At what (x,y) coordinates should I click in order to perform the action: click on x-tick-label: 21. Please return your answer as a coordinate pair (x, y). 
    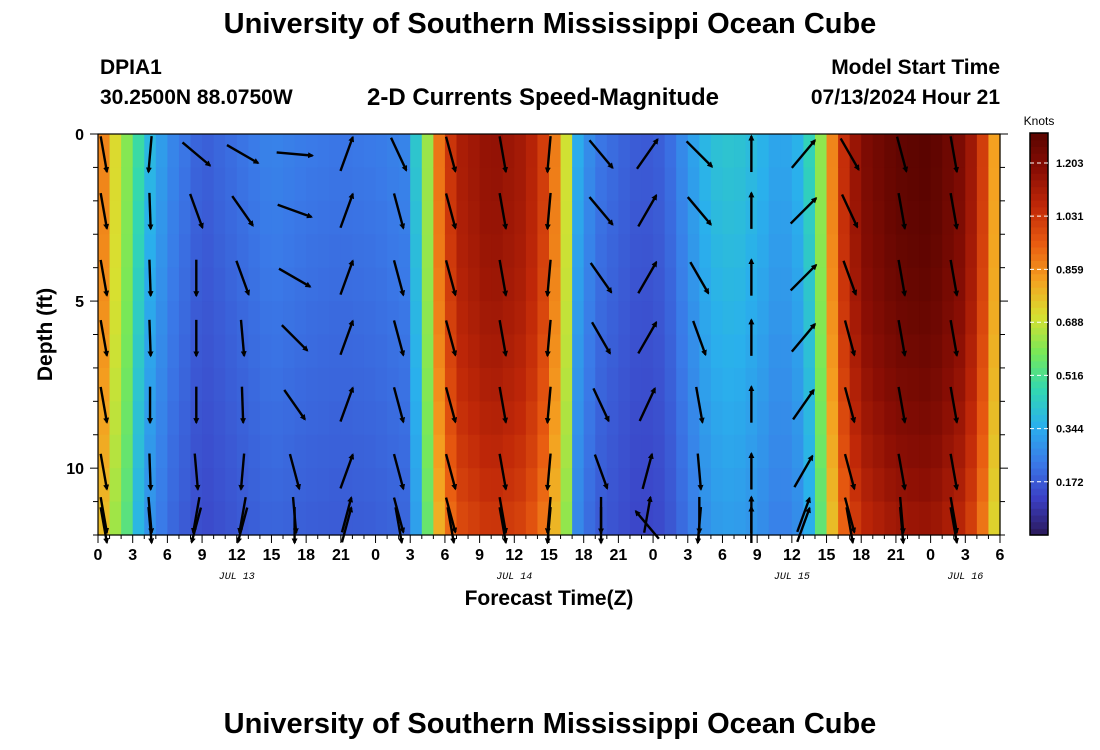
    Looking at the image, I should click on (896, 555).